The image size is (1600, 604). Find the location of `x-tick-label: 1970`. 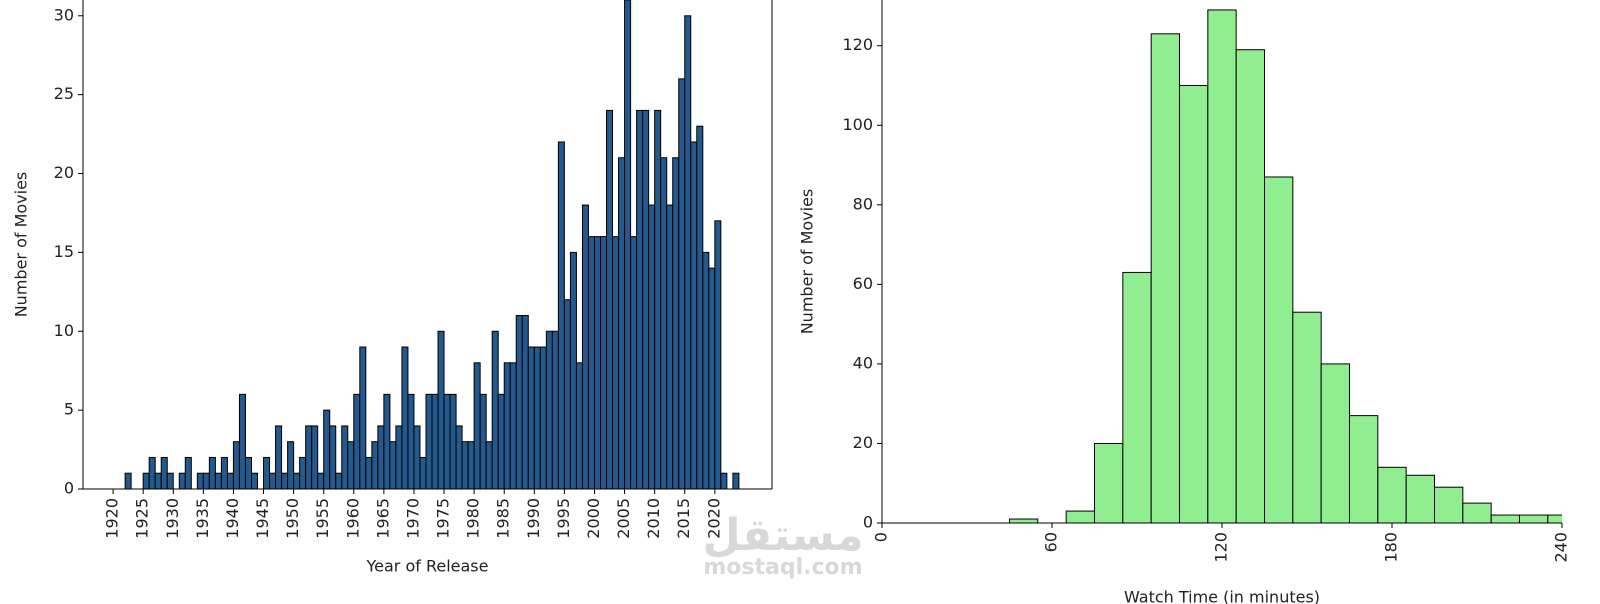

x-tick-label: 1970 is located at coordinates (412, 518).